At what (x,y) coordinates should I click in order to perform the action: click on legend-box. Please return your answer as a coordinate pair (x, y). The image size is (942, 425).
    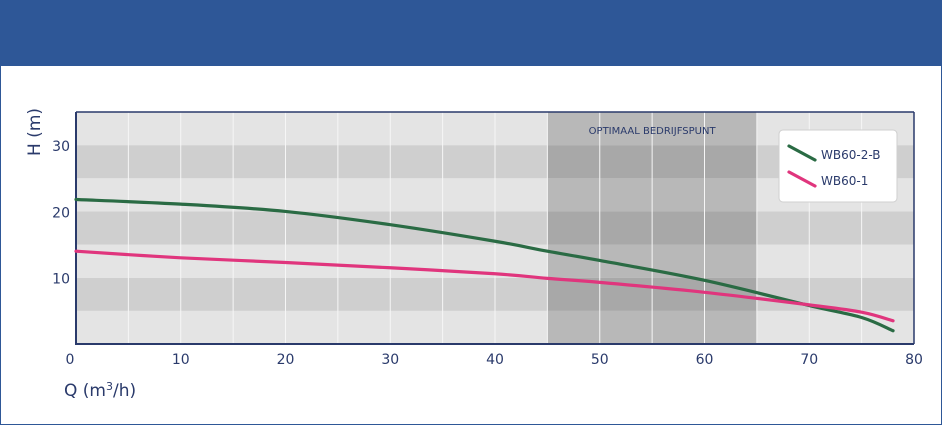
    Looking at the image, I should click on (838, 166).